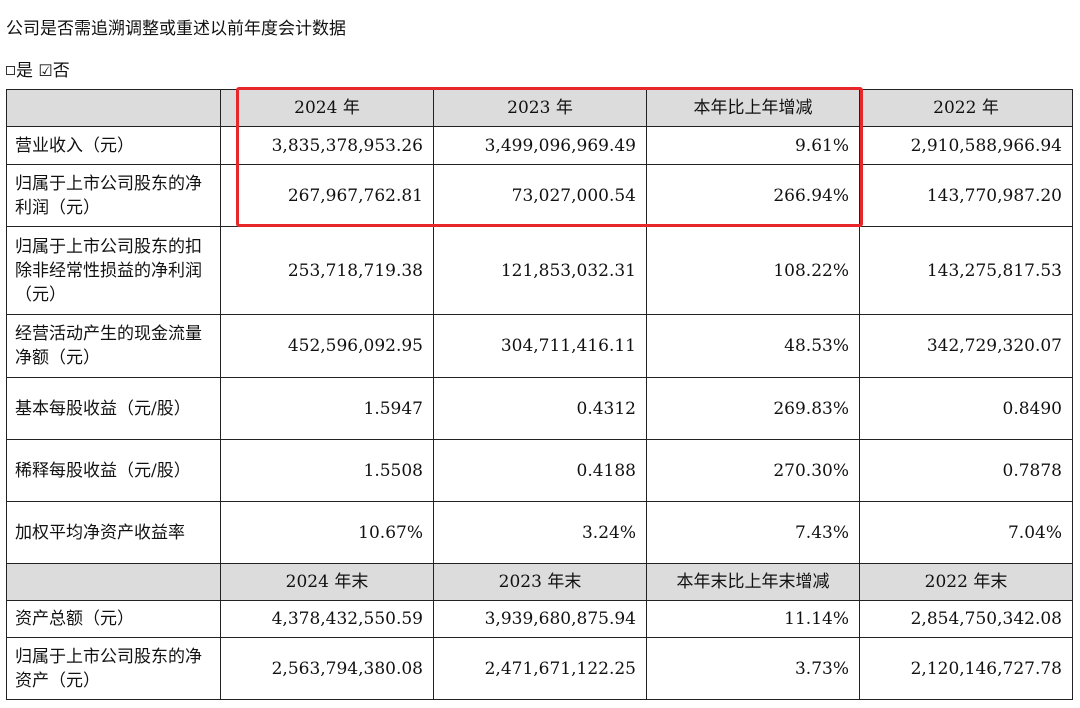  I want to click on restatement-options: 是 ☑否, so click(38, 68).